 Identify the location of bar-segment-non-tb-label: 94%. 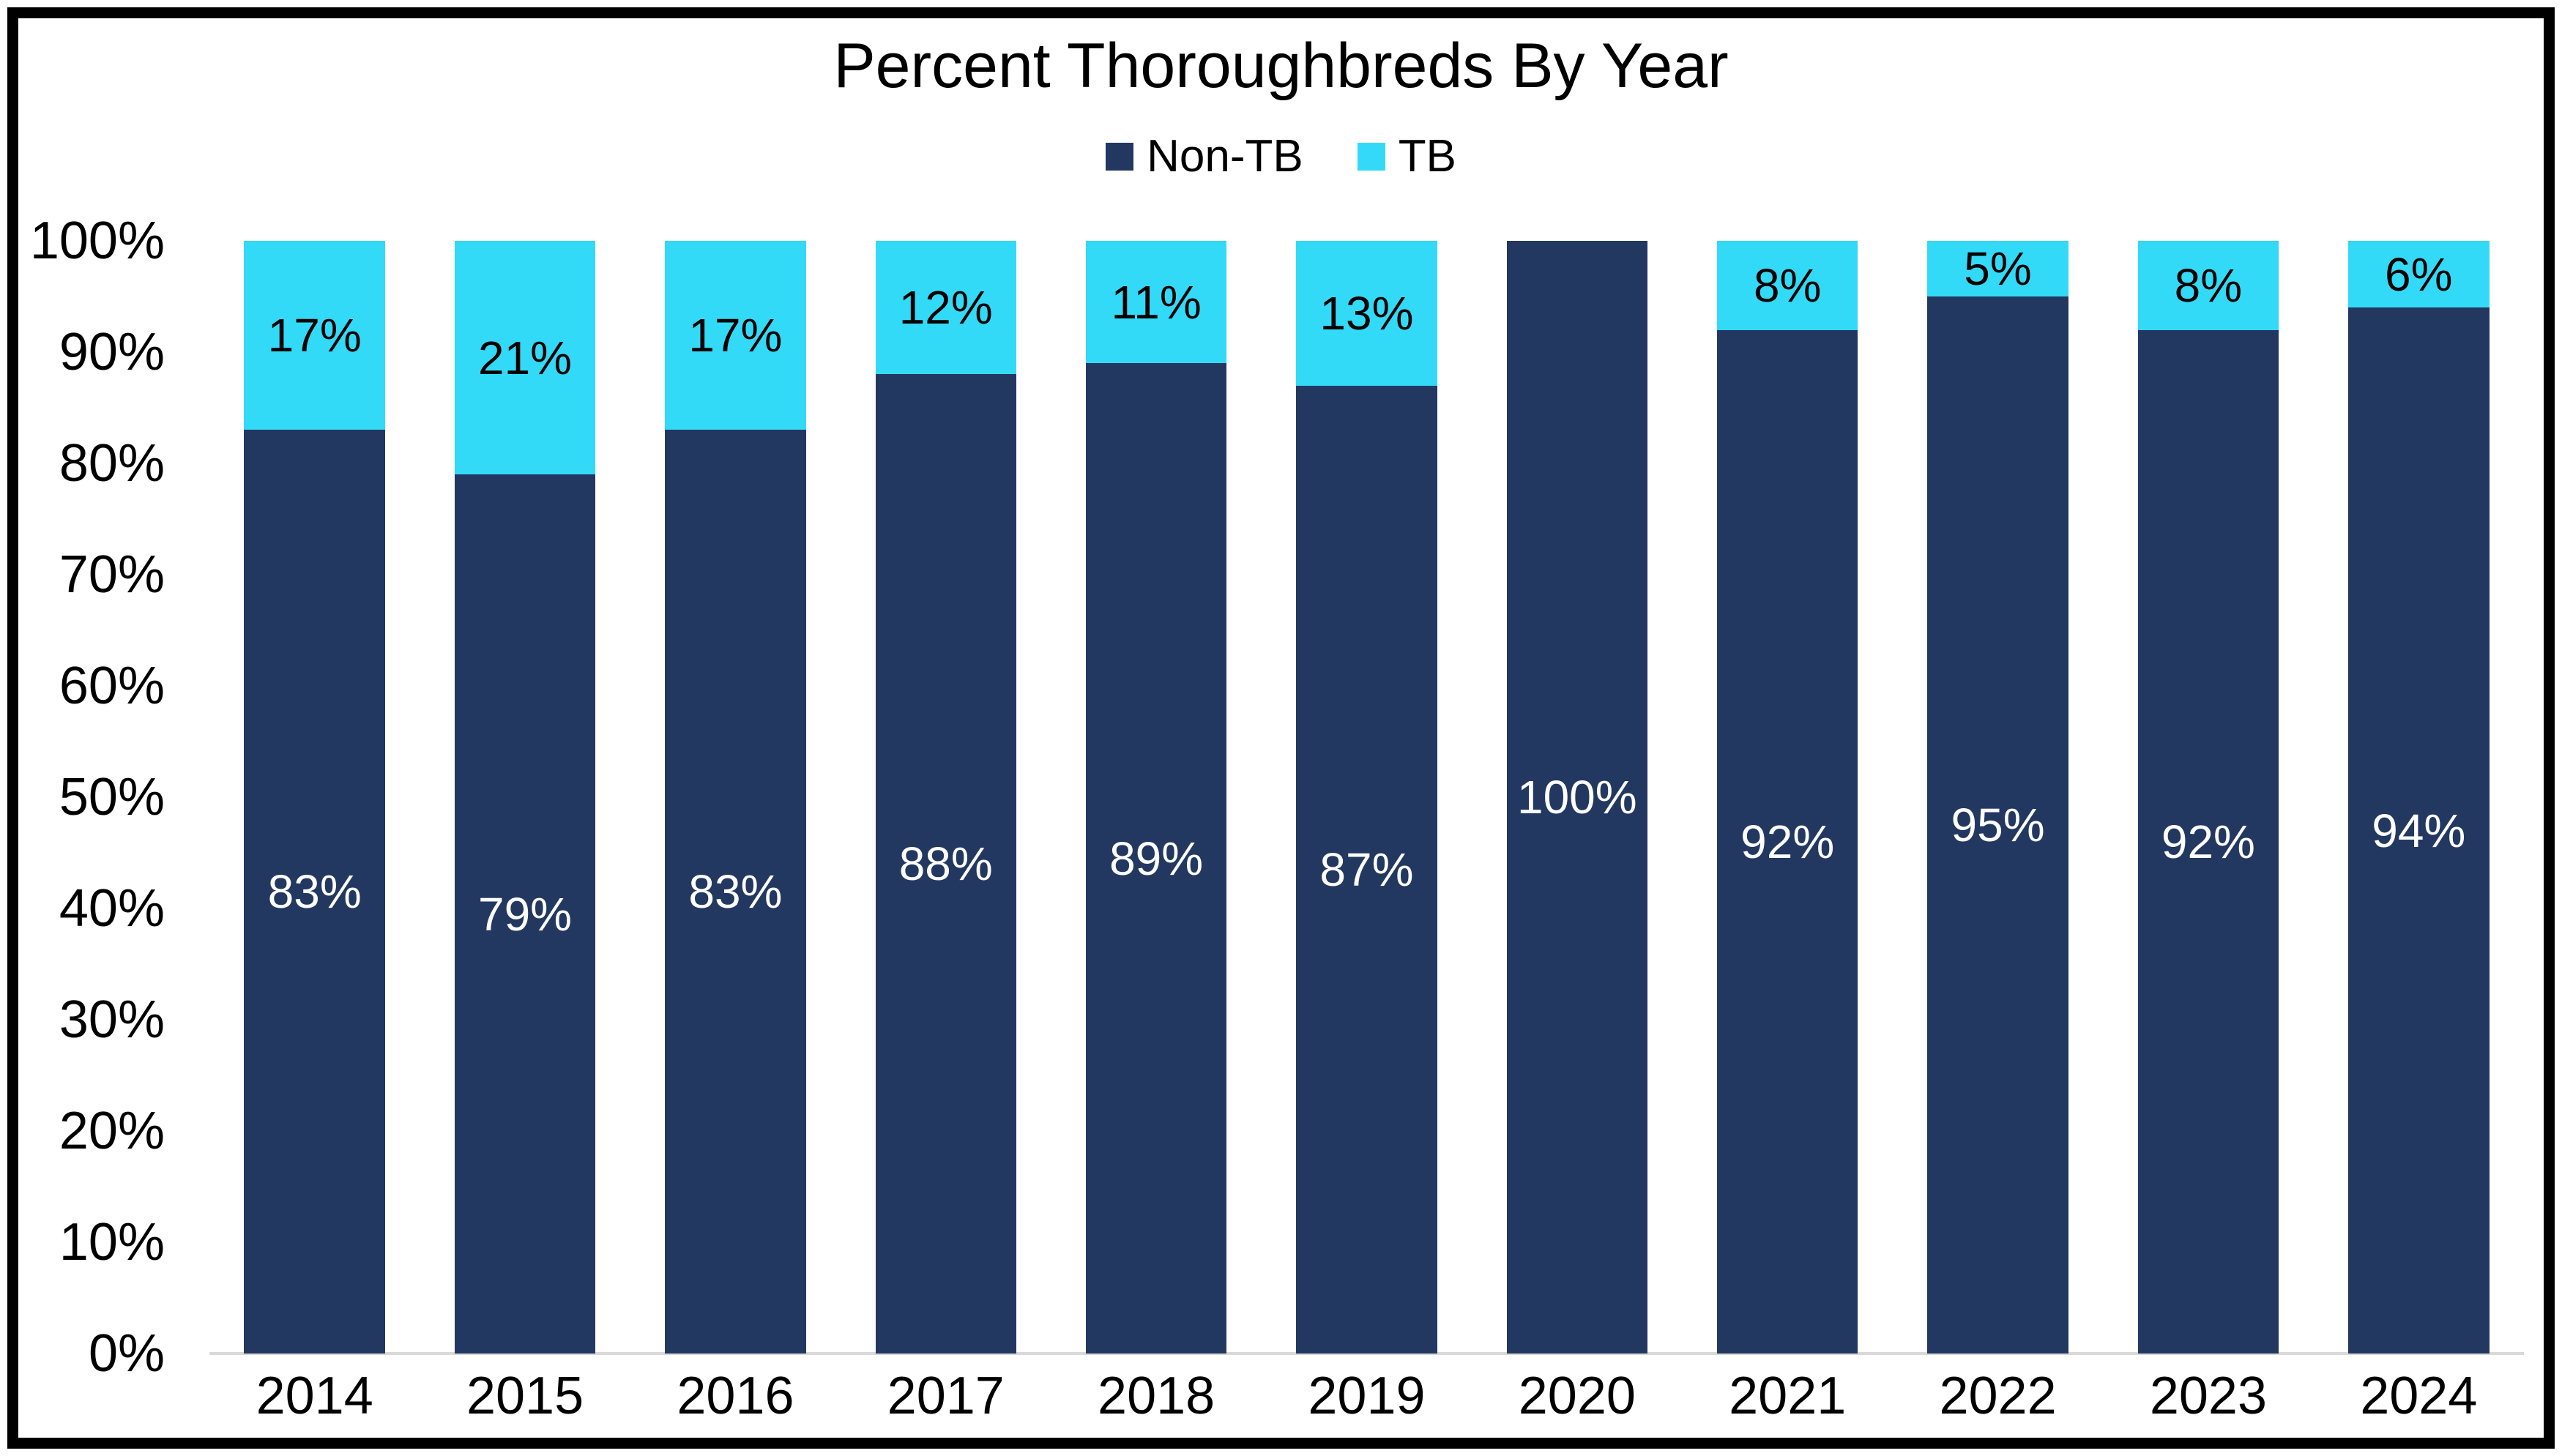
(2419, 830).